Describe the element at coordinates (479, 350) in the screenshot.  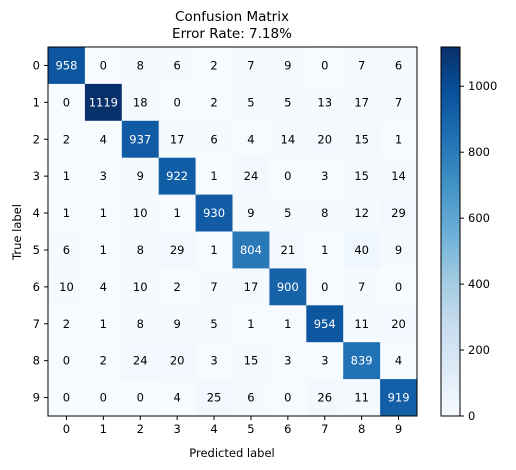
I see `colorbar-tick-label: 200` at that location.